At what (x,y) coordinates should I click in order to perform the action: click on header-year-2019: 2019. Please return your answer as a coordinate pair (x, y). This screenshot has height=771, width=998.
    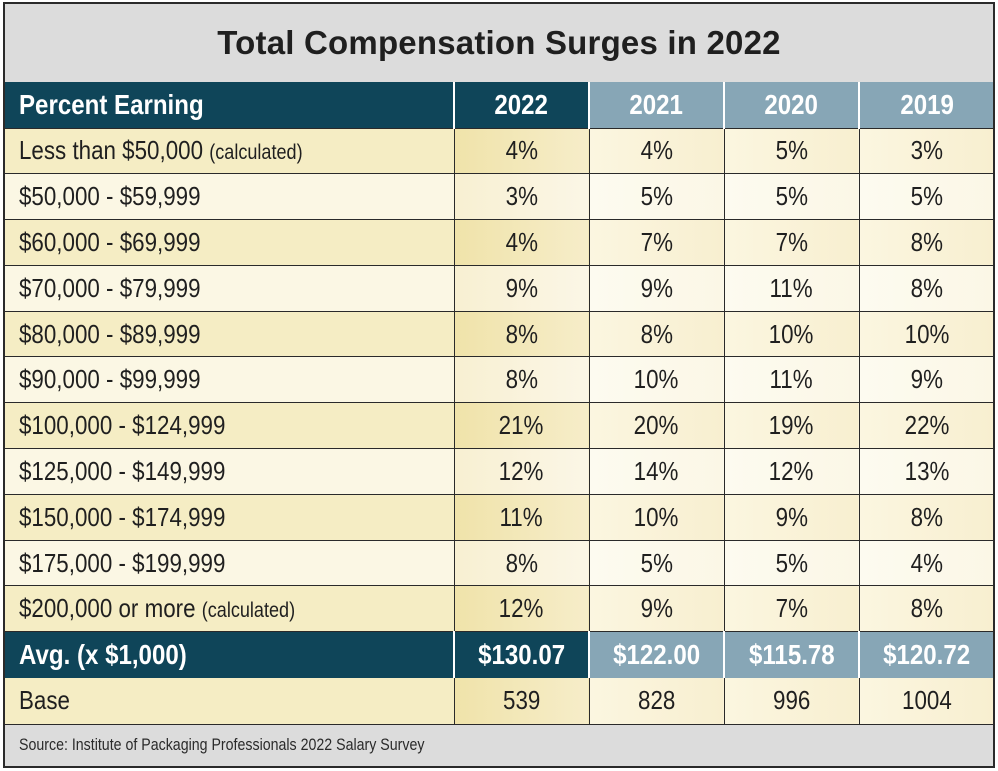
    Looking at the image, I should click on (925, 105).